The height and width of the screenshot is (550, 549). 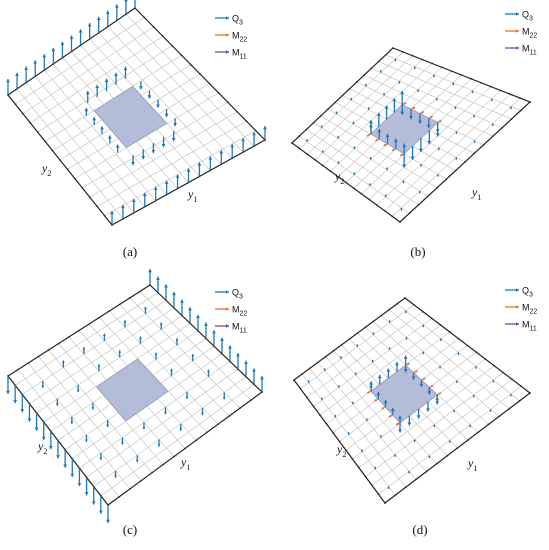 What do you see at coordinates (241, 297) in the screenshot?
I see `legend-subscript: 3` at bounding box center [241, 297].